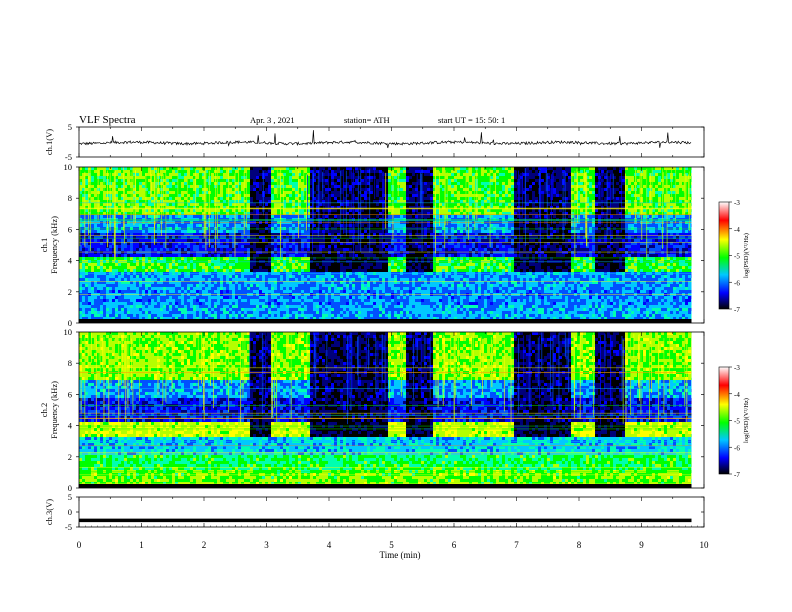 The height and width of the screenshot is (612, 792). What do you see at coordinates (204, 545) in the screenshot?
I see `x-tick-label: 2` at bounding box center [204, 545].